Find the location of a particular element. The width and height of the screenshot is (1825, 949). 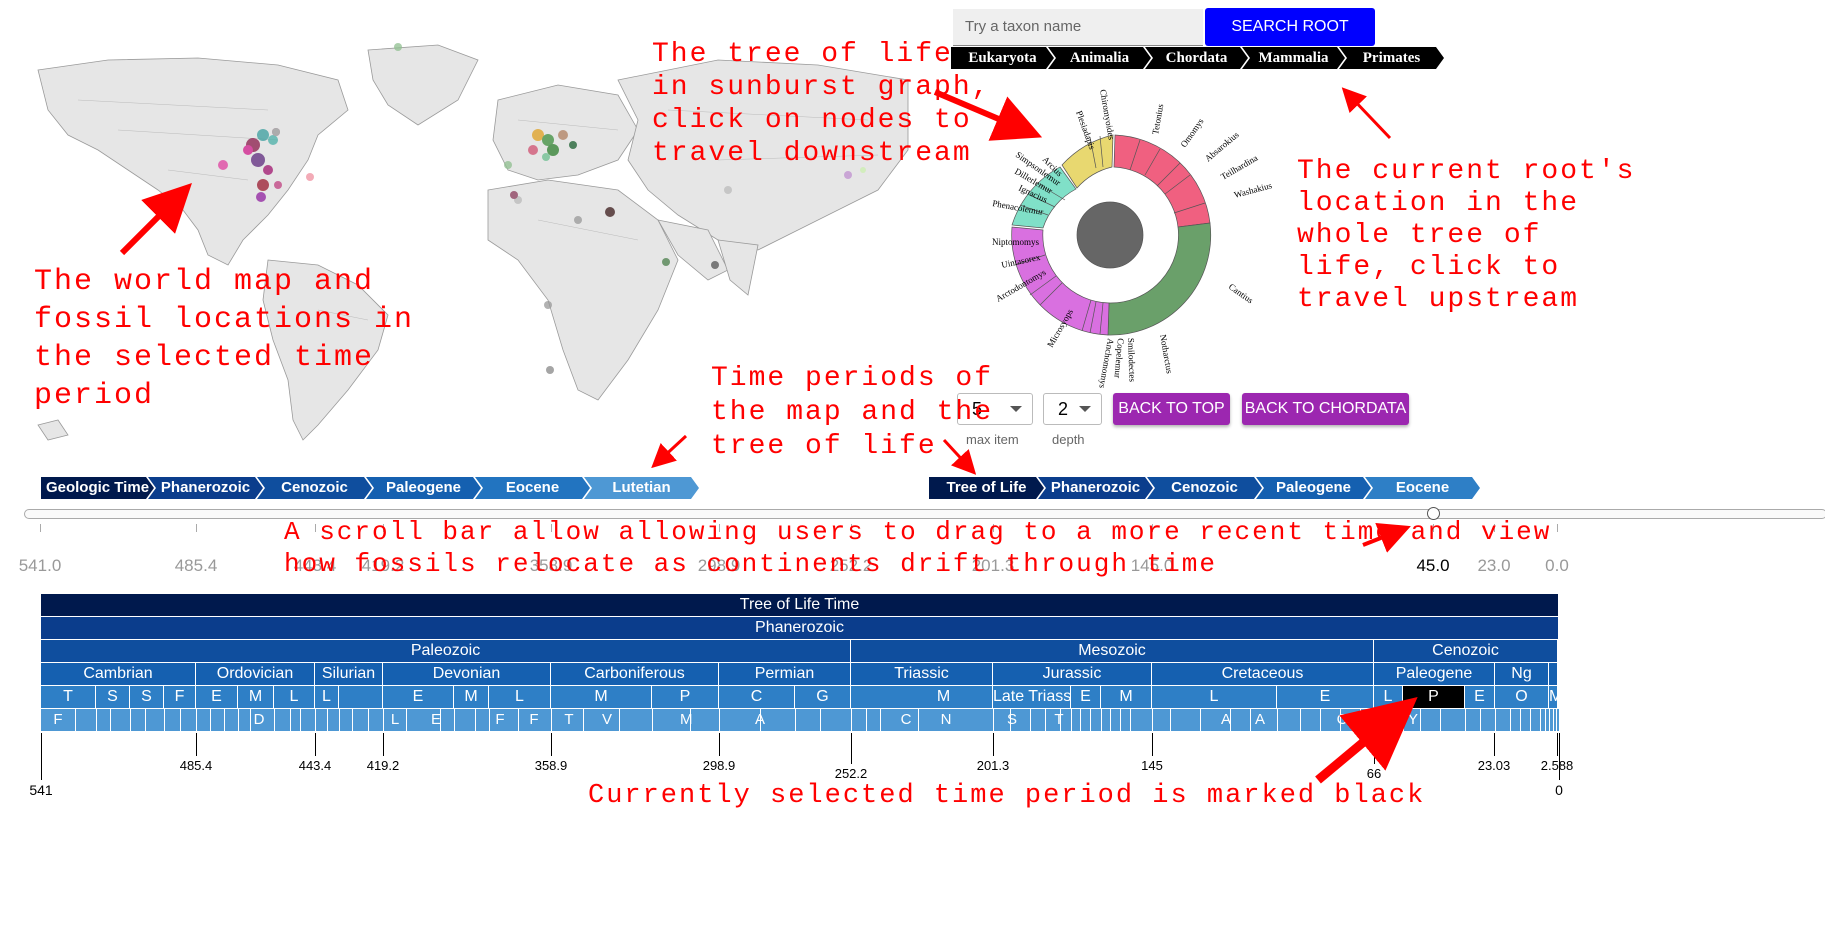

tree-crumb-eocene: Eocene is located at coordinates (1422, 488).